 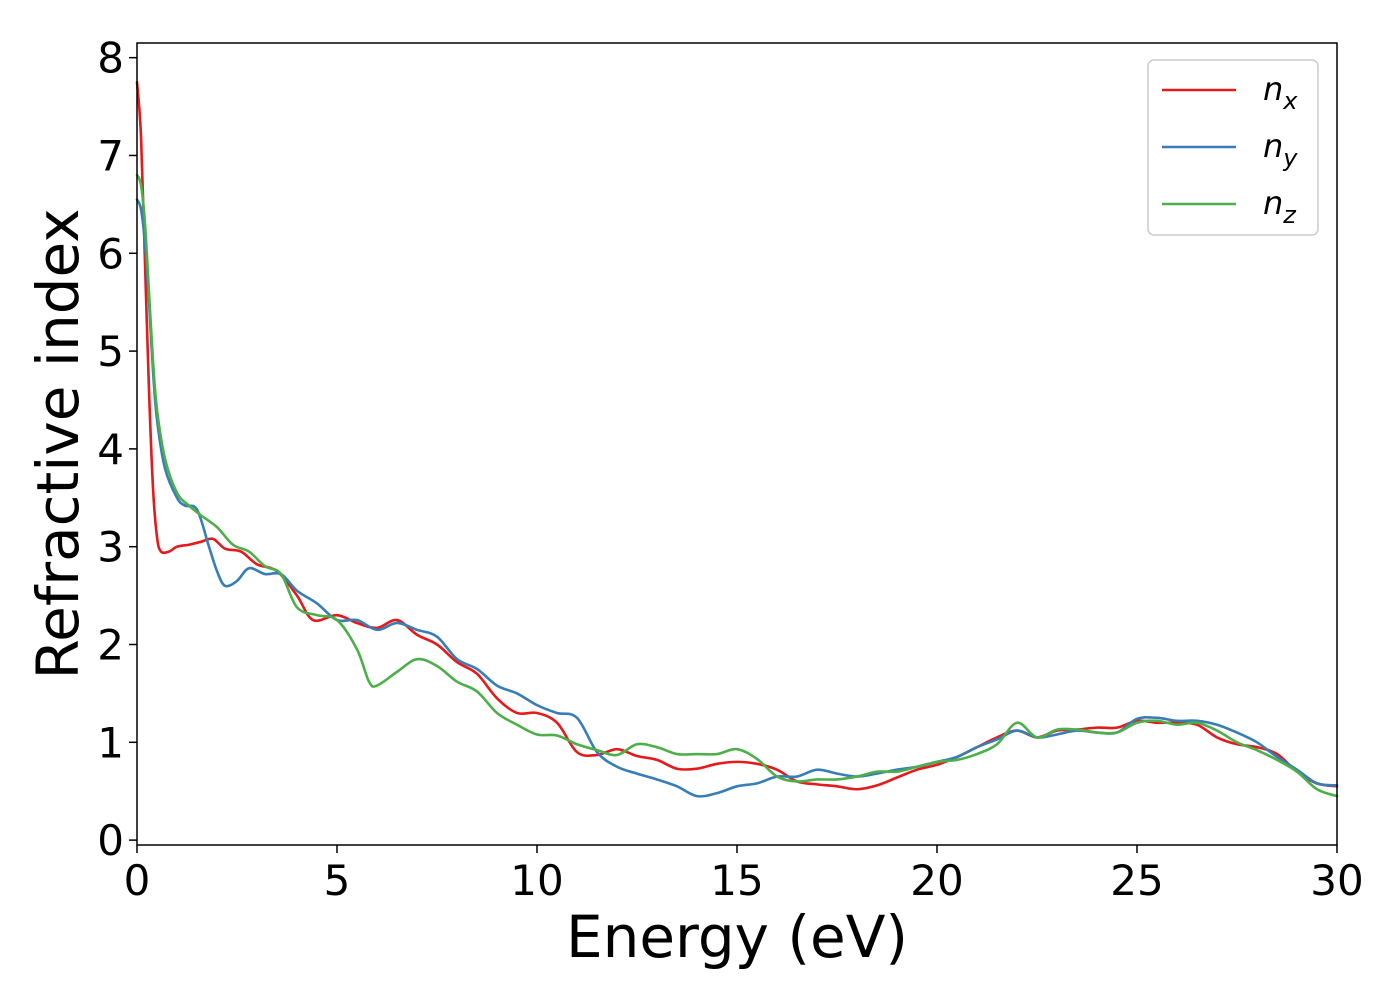 I want to click on legend: nx ny nz, so click(x=1233, y=147).